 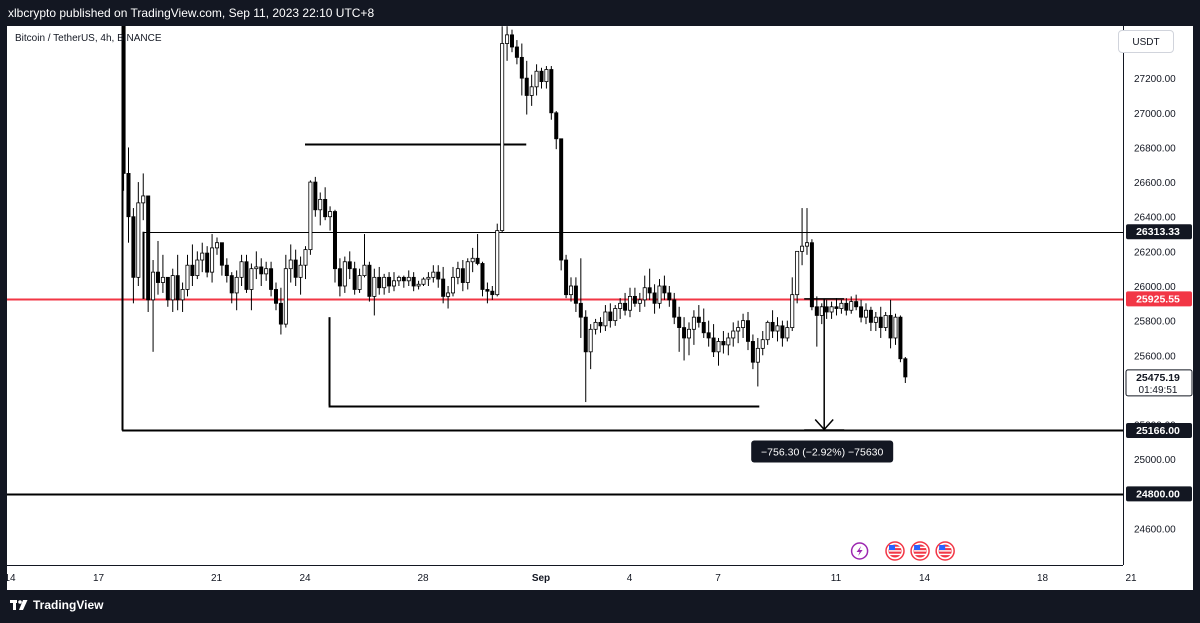 I want to click on price-label-bg, so click(x=1159, y=299).